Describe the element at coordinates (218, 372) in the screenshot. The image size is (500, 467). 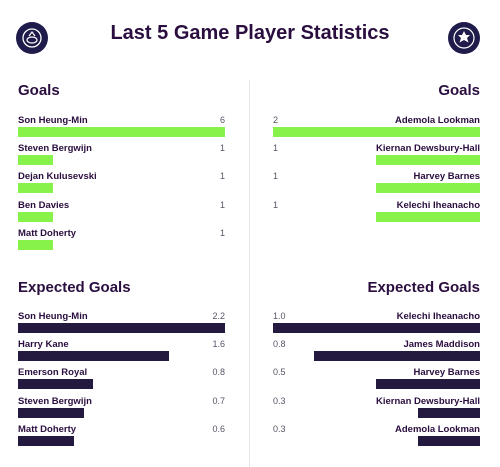
I see `home-xg-value: 0.8` at that location.